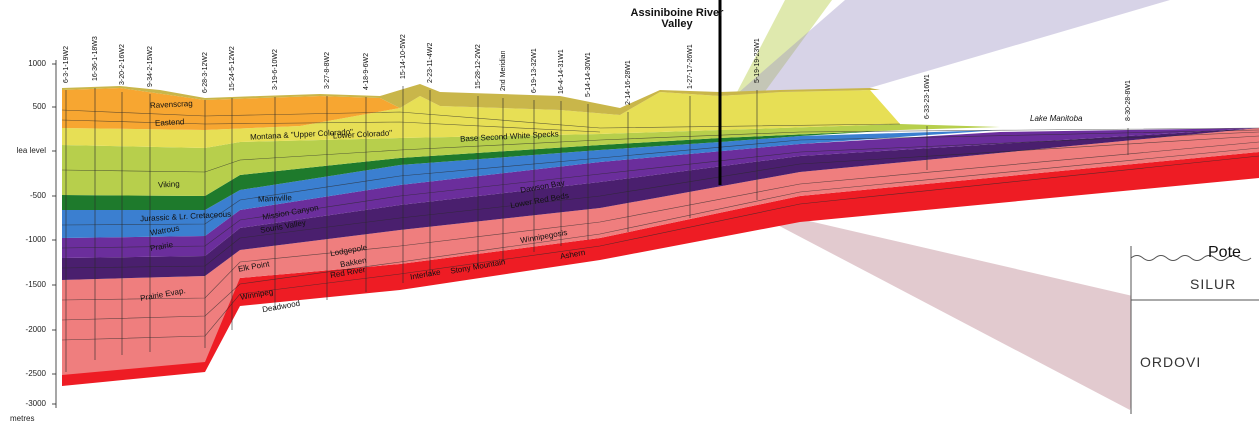 Image resolution: width=1259 pixels, height=431 pixels. I want to click on layer-orange, so click(231, 109).